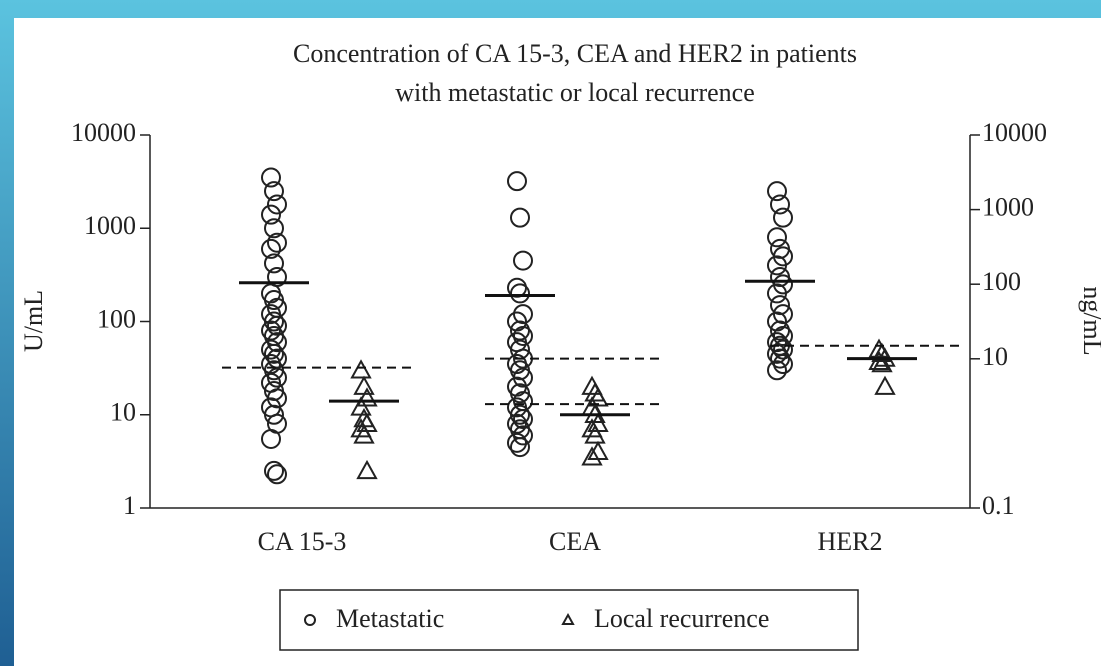 The image size is (1101, 671). What do you see at coordinates (850, 541) in the screenshot?
I see `x-tick-label: HER2` at bounding box center [850, 541].